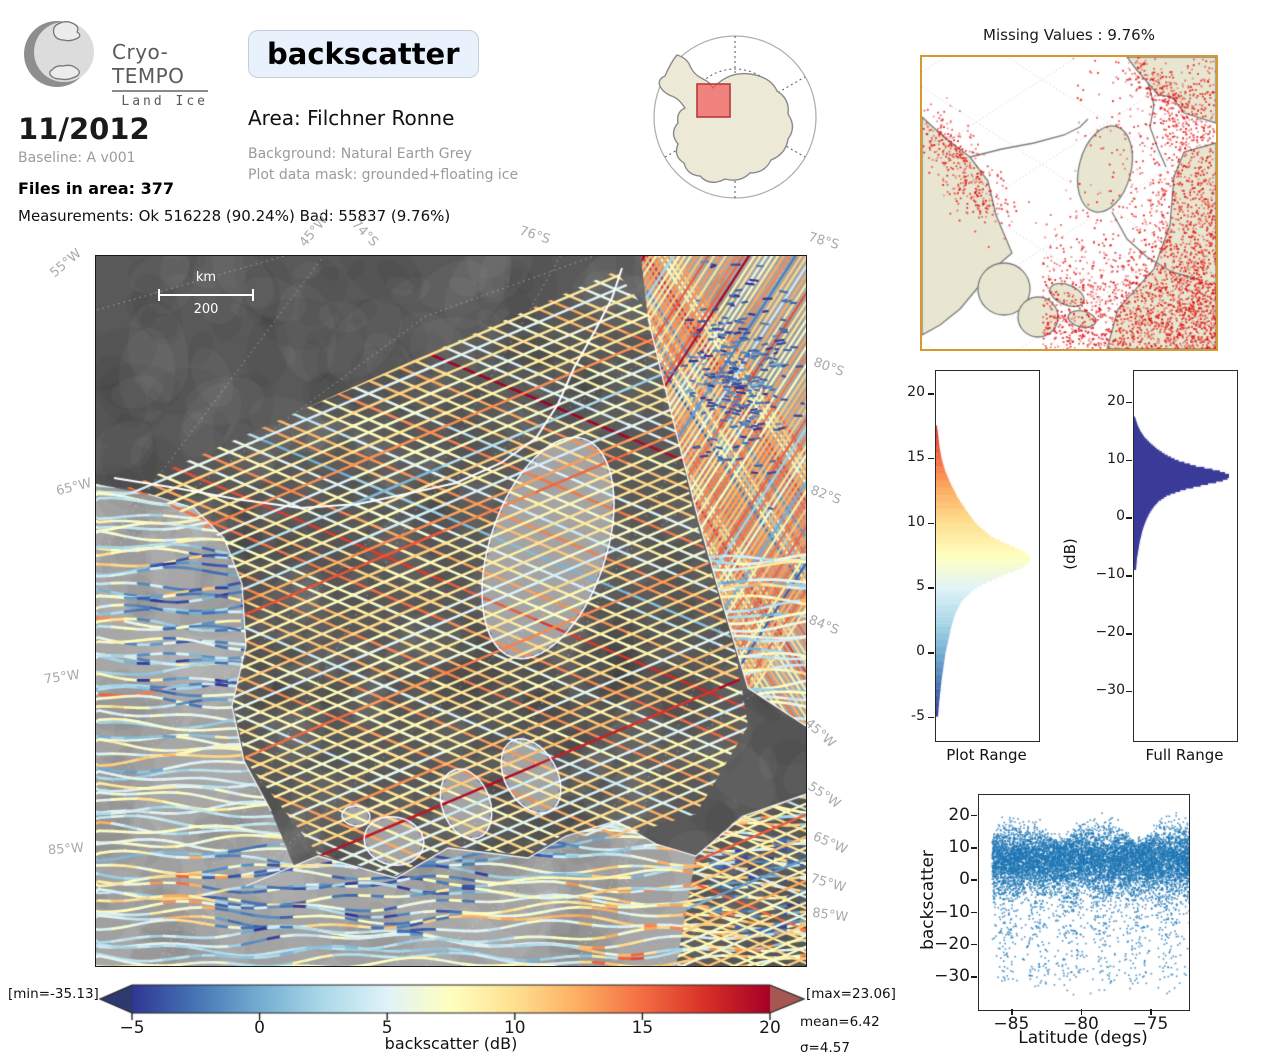  I want to click on colorbar-tick-label: 15, so click(642, 1028).